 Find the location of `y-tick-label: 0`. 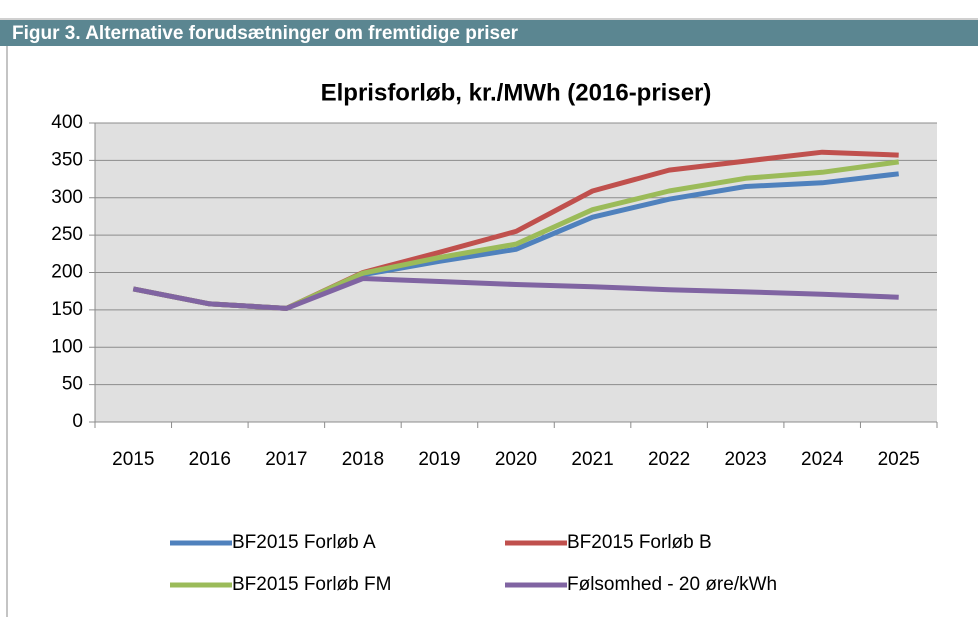

y-tick-label: 0 is located at coordinates (77, 421).